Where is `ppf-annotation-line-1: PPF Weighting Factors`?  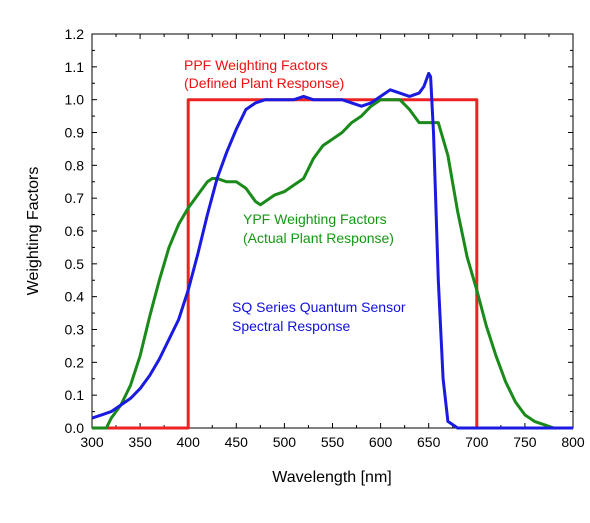 ppf-annotation-line-1: PPF Weighting Factors is located at coordinates (256, 65).